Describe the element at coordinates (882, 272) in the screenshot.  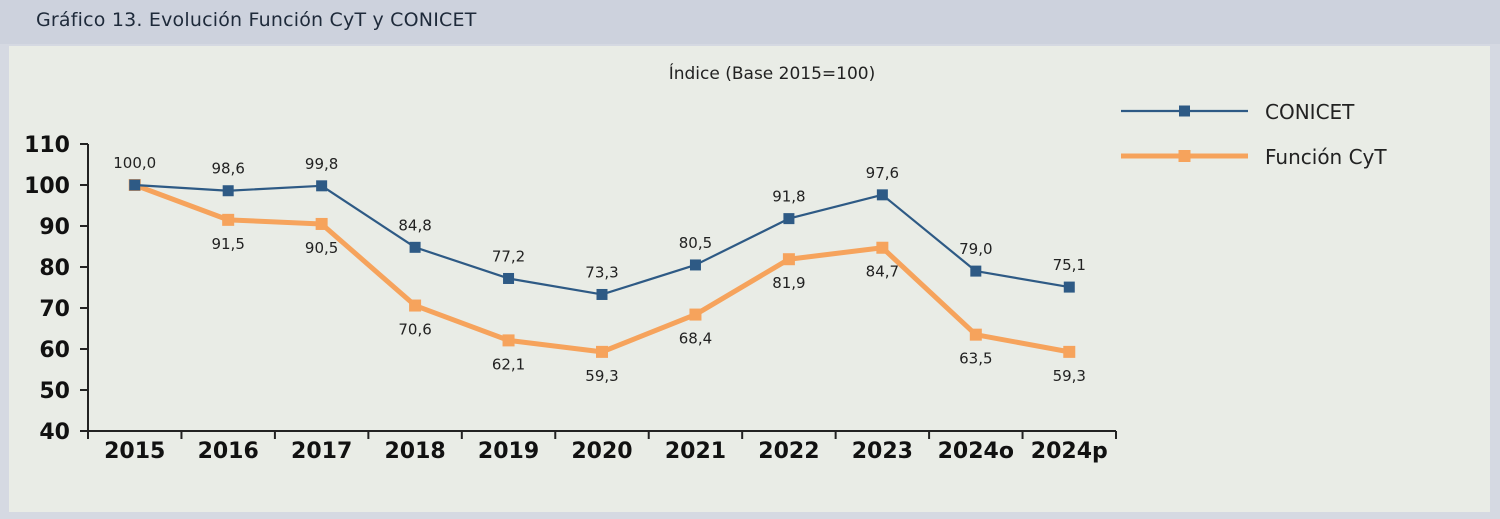
I see `data-label-funcion-cyt: 84,7` at that location.